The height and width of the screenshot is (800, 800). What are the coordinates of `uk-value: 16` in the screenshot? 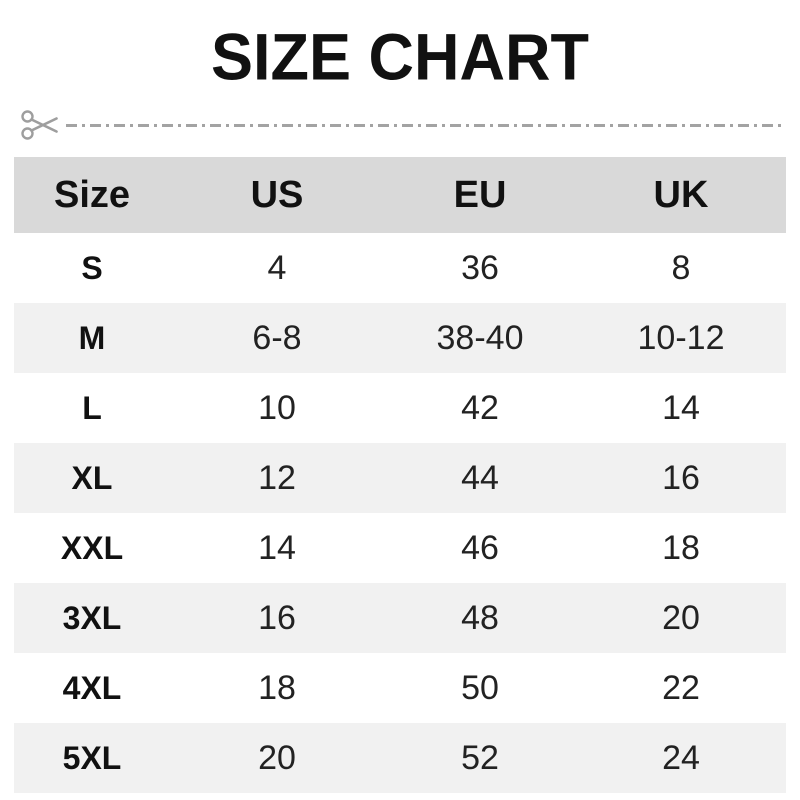 It's located at (681, 477).